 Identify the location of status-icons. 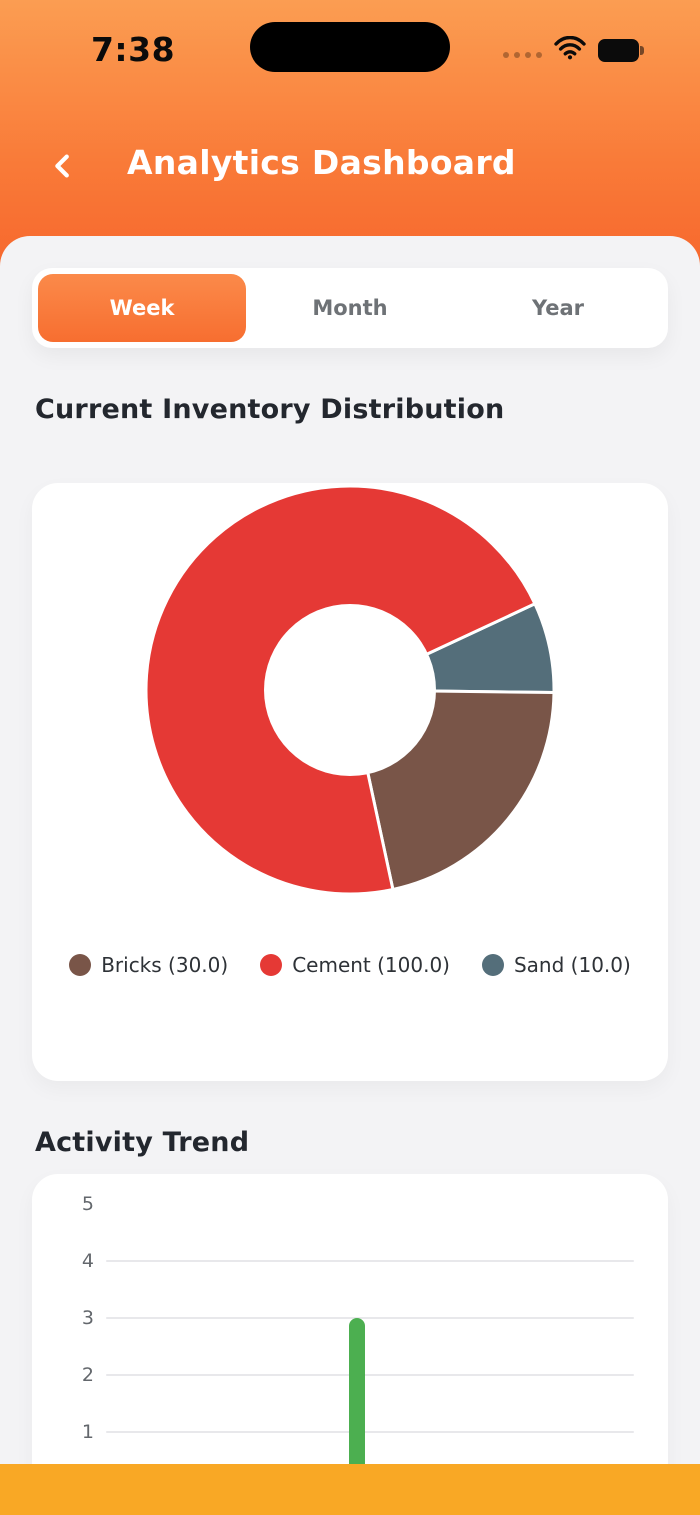
(573, 50).